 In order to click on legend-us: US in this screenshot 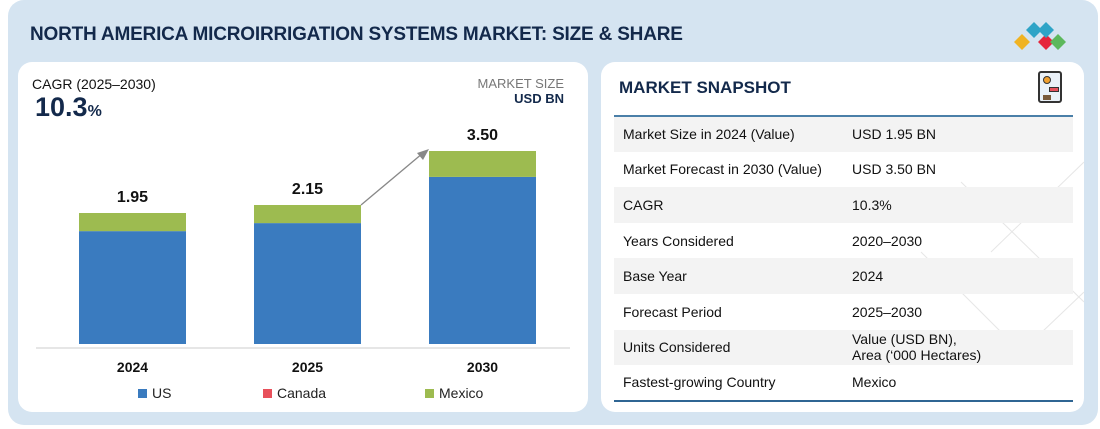, I will do `click(154, 393)`.